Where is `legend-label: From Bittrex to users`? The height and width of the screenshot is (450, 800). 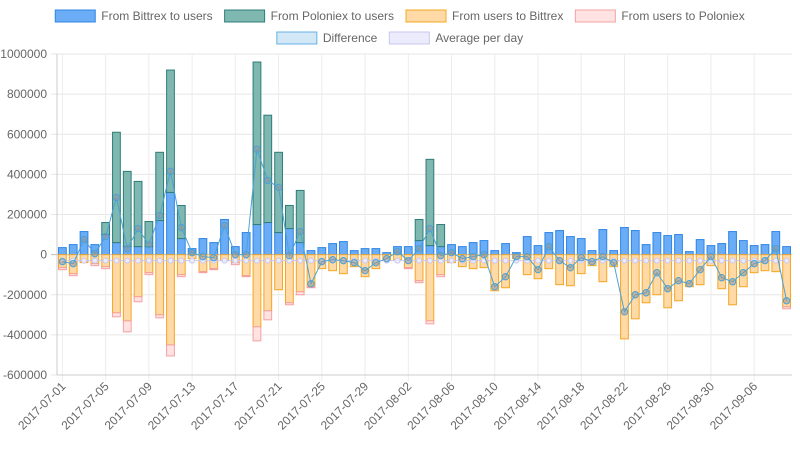
legend-label: From Bittrex to users is located at coordinates (156, 16).